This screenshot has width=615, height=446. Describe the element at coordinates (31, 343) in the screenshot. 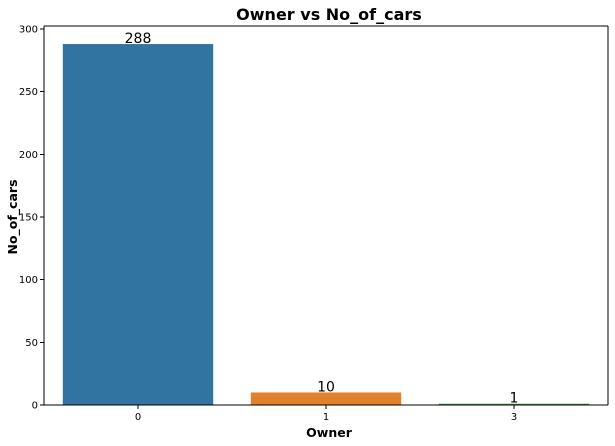

I see `y-tick-label: 50` at that location.